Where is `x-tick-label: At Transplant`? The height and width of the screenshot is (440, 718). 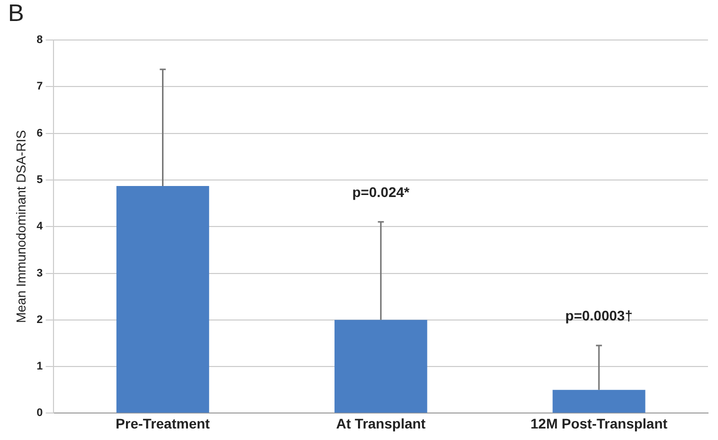
x-tick-label: At Transplant is located at coordinates (381, 423).